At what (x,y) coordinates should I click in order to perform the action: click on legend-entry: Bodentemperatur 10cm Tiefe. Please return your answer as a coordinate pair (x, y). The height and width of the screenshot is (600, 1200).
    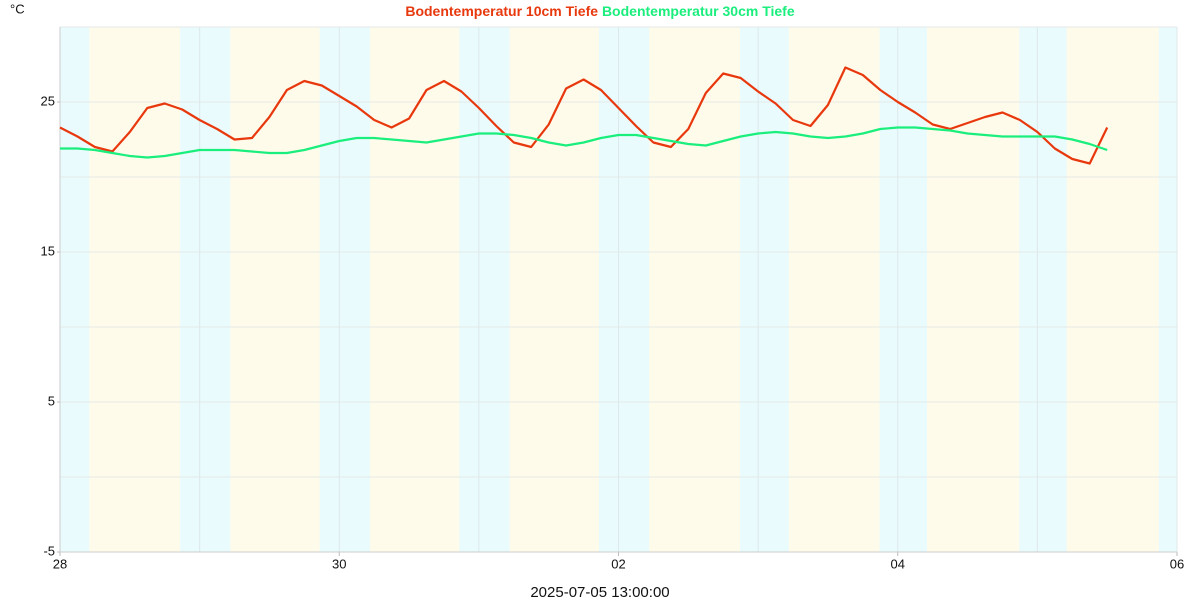
    Looking at the image, I should click on (501, 11).